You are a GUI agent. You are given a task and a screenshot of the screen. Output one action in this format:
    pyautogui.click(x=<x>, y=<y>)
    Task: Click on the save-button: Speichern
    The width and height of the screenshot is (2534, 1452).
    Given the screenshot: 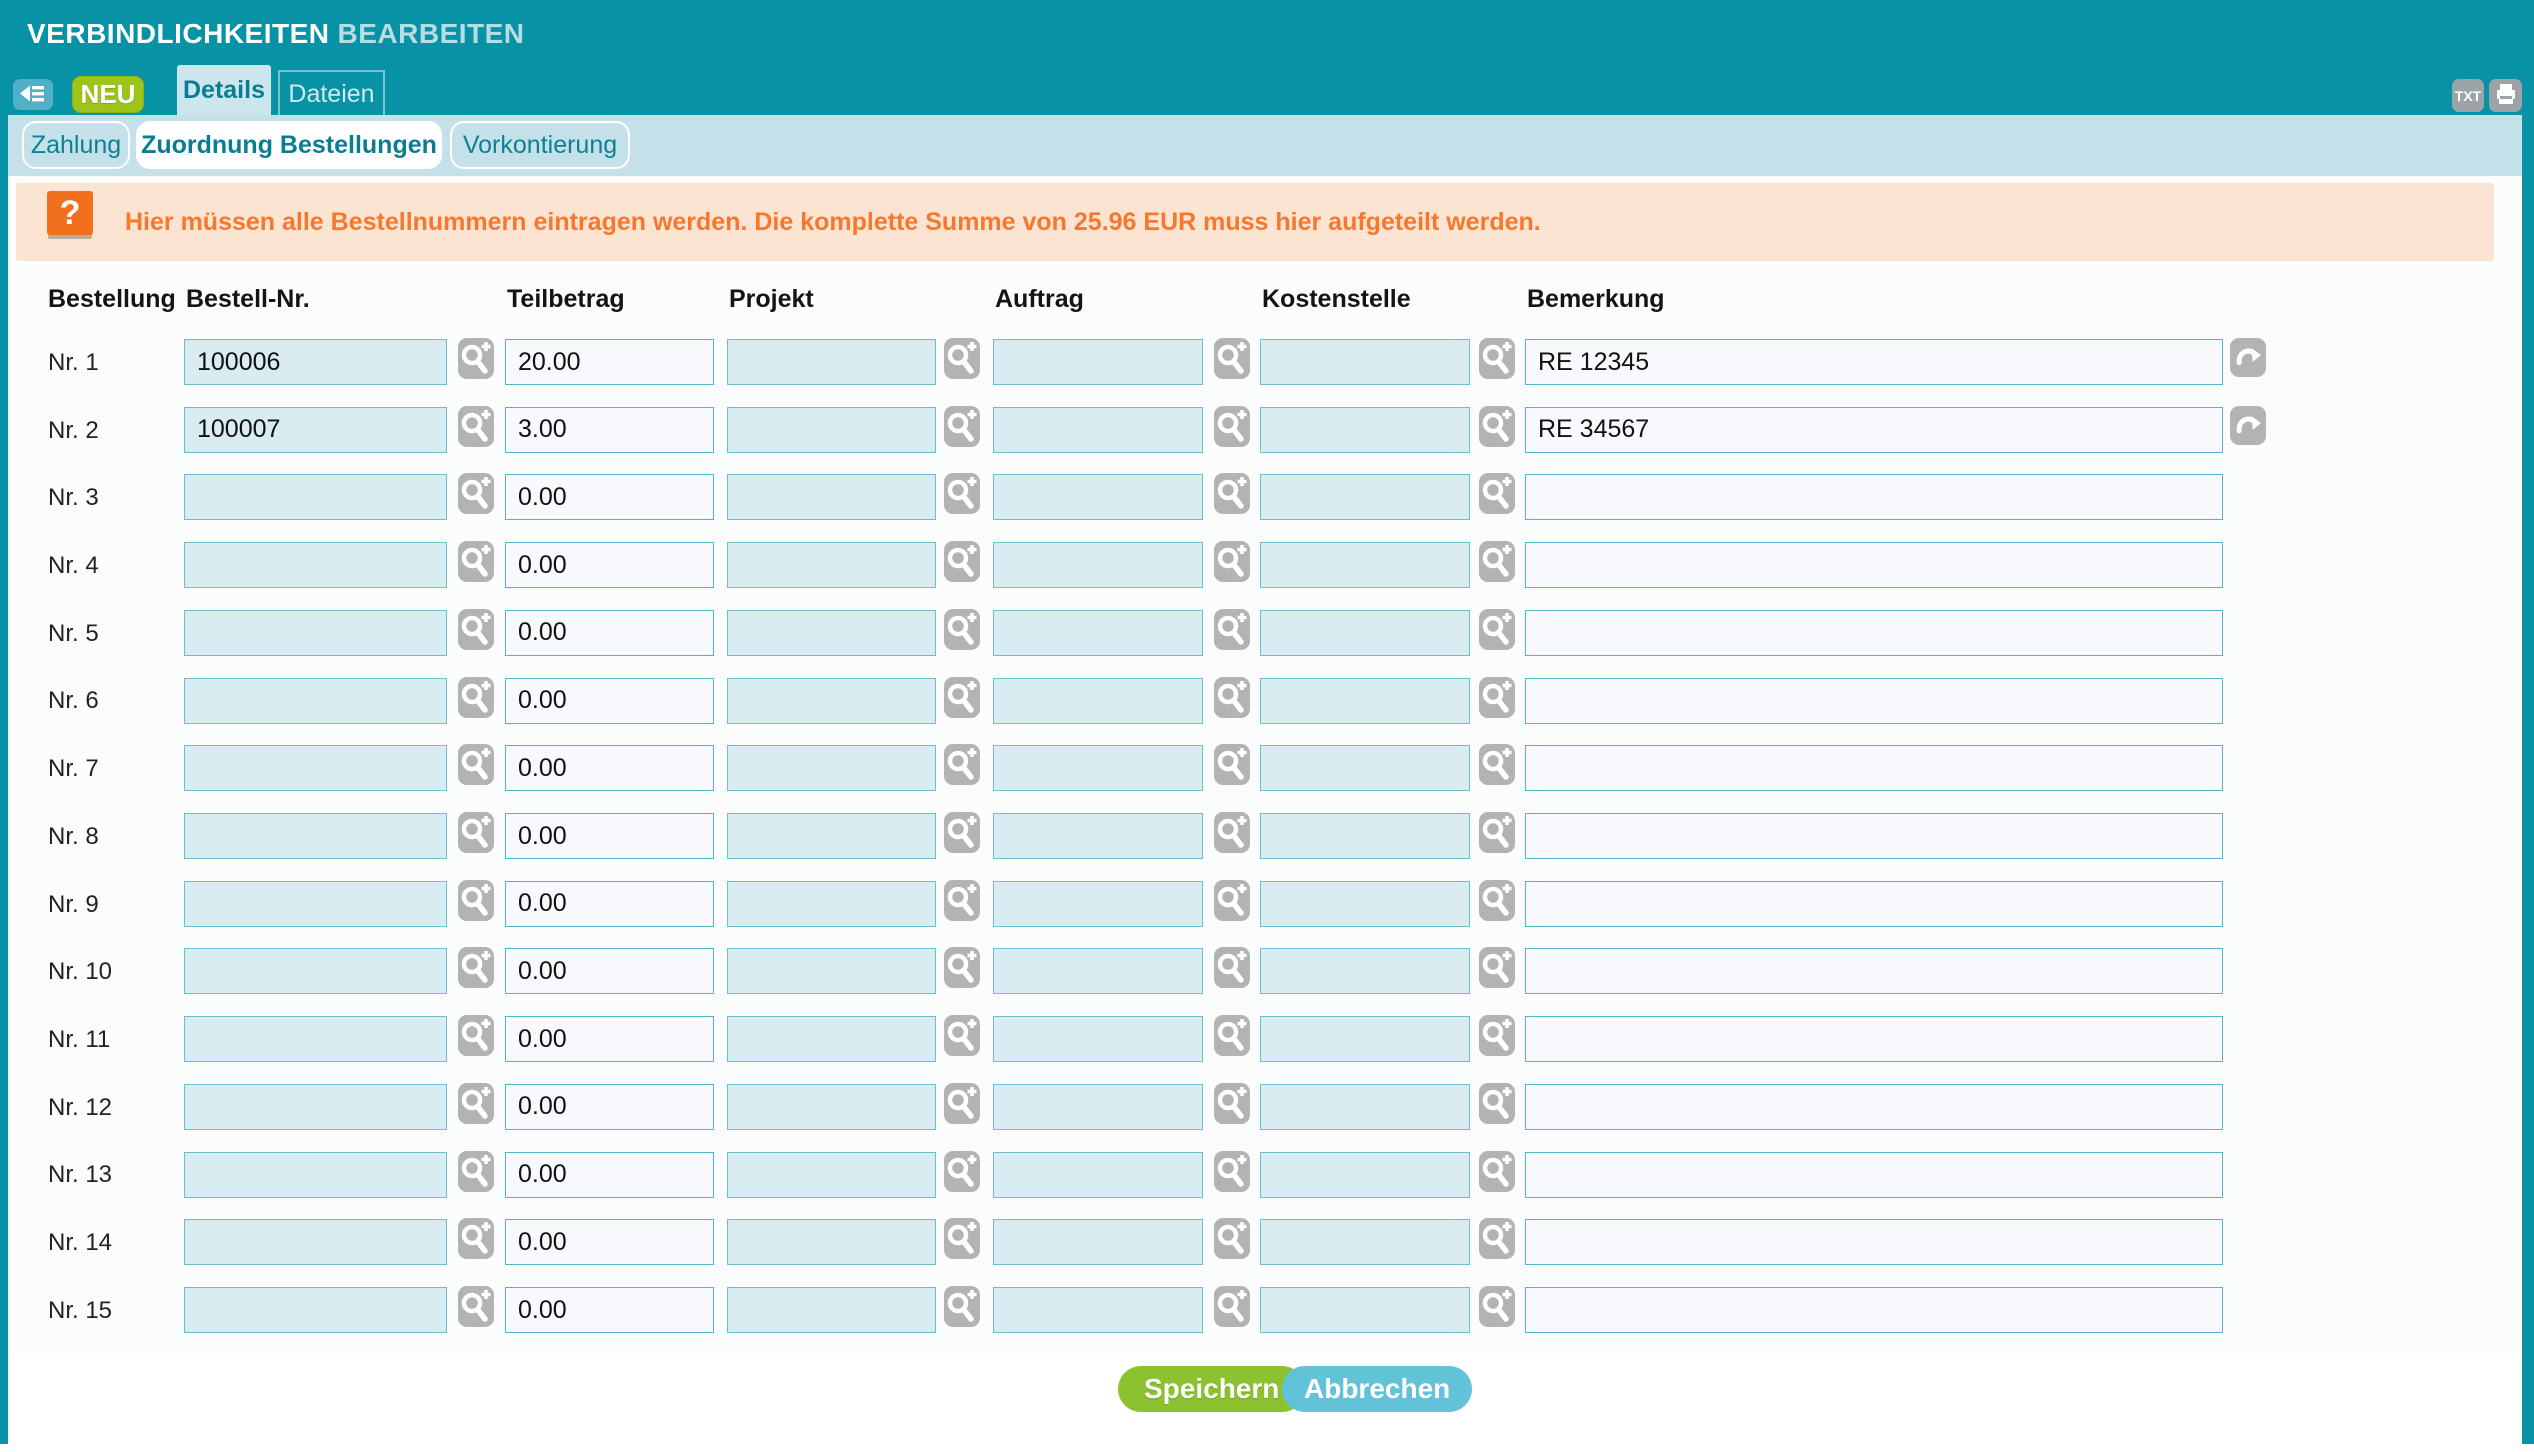 What is the action you would take?
    pyautogui.click(x=1212, y=1389)
    